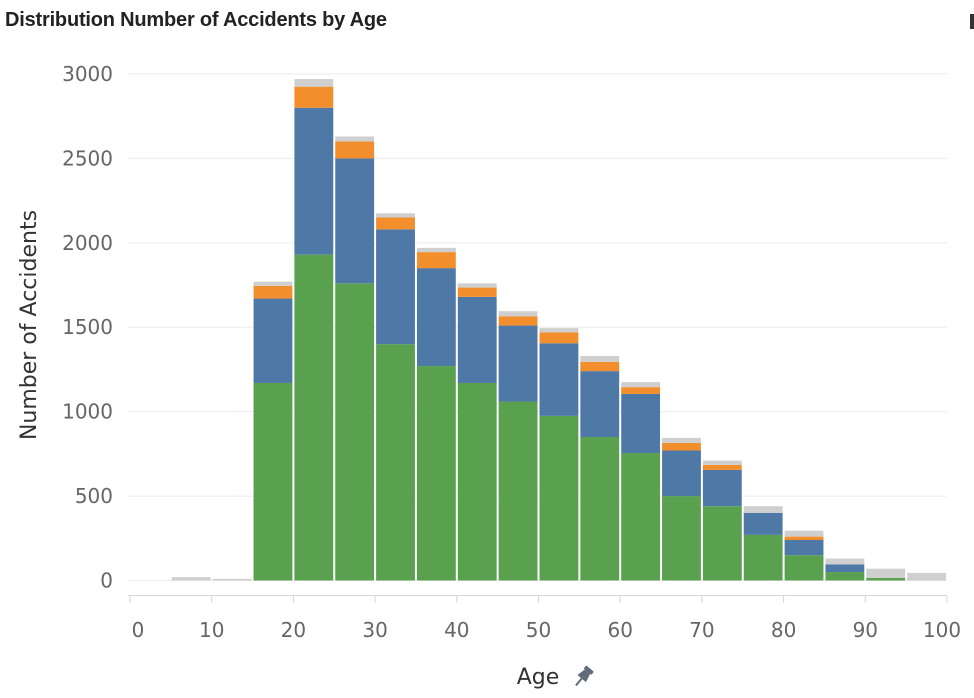  Describe the element at coordinates (87, 158) in the screenshot. I see `y-tick-label: 2500` at that location.